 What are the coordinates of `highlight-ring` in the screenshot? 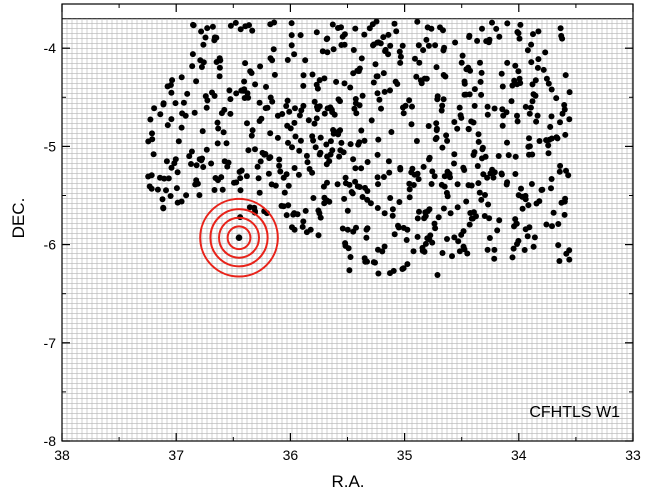 It's located at (239, 237).